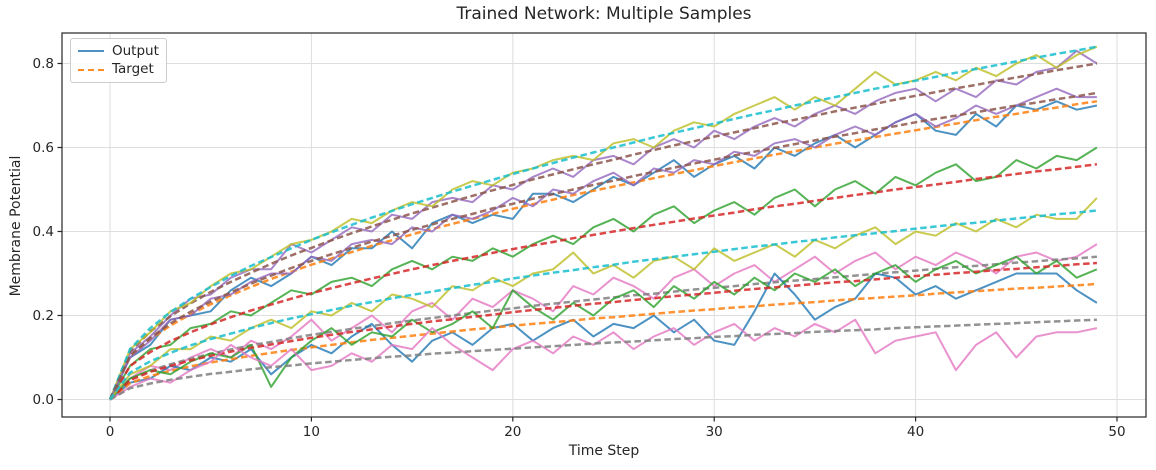 Image resolution: width=1156 pixels, height=470 pixels. I want to click on x-tick-label: 20, so click(512, 432).